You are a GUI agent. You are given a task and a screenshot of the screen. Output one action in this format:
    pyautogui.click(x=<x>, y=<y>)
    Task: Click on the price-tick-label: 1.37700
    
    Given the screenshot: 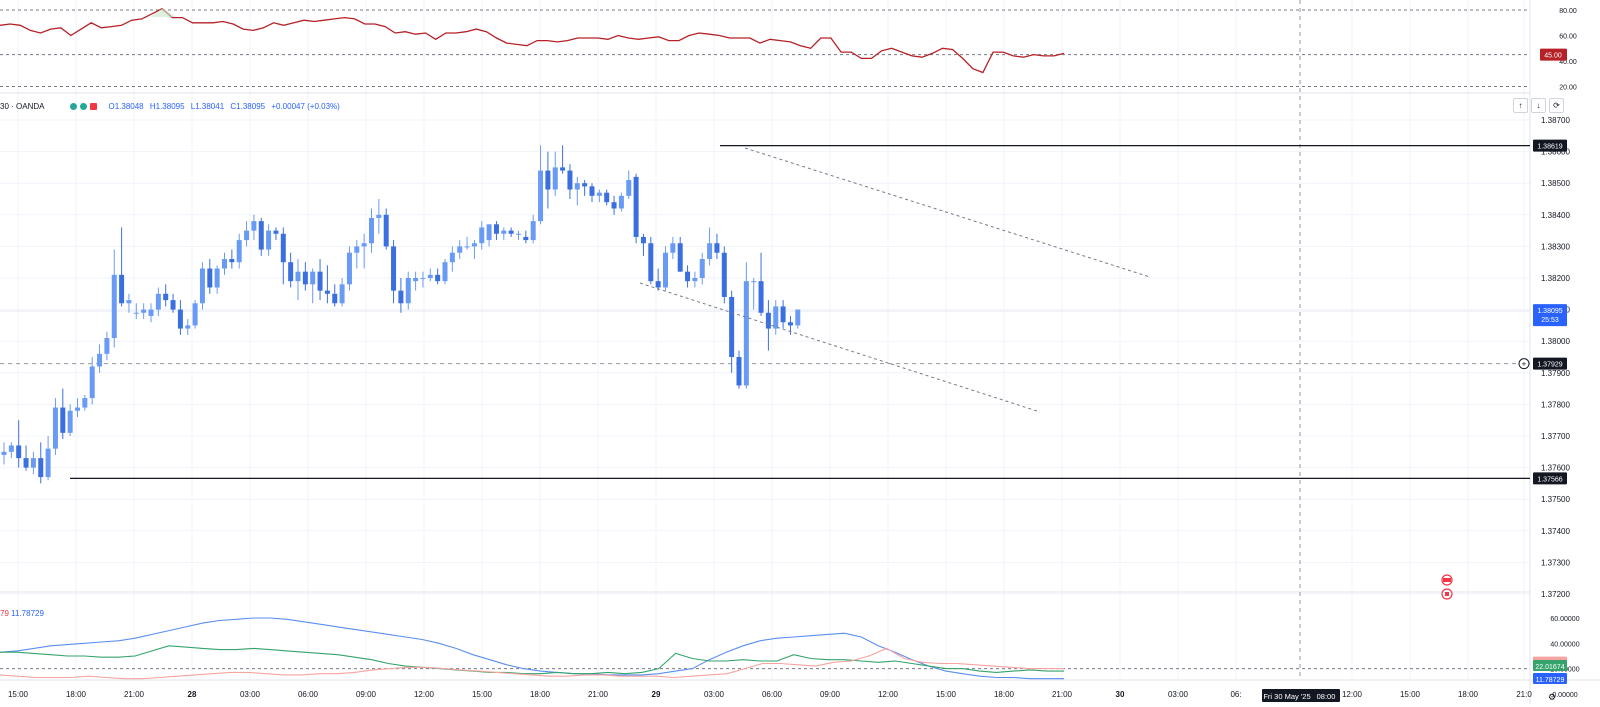 What is the action you would take?
    pyautogui.click(x=1555, y=436)
    